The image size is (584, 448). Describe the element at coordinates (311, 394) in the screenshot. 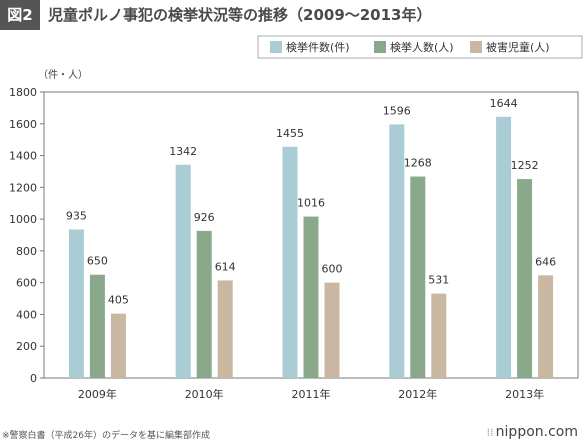

I see `x-tick-label: 2011年` at that location.